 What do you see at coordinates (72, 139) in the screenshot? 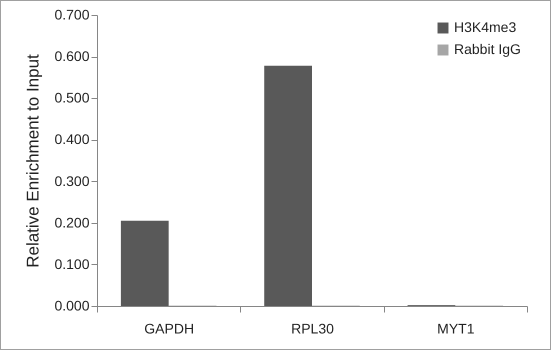
I see `y-tick-label: 0.400` at bounding box center [72, 139].